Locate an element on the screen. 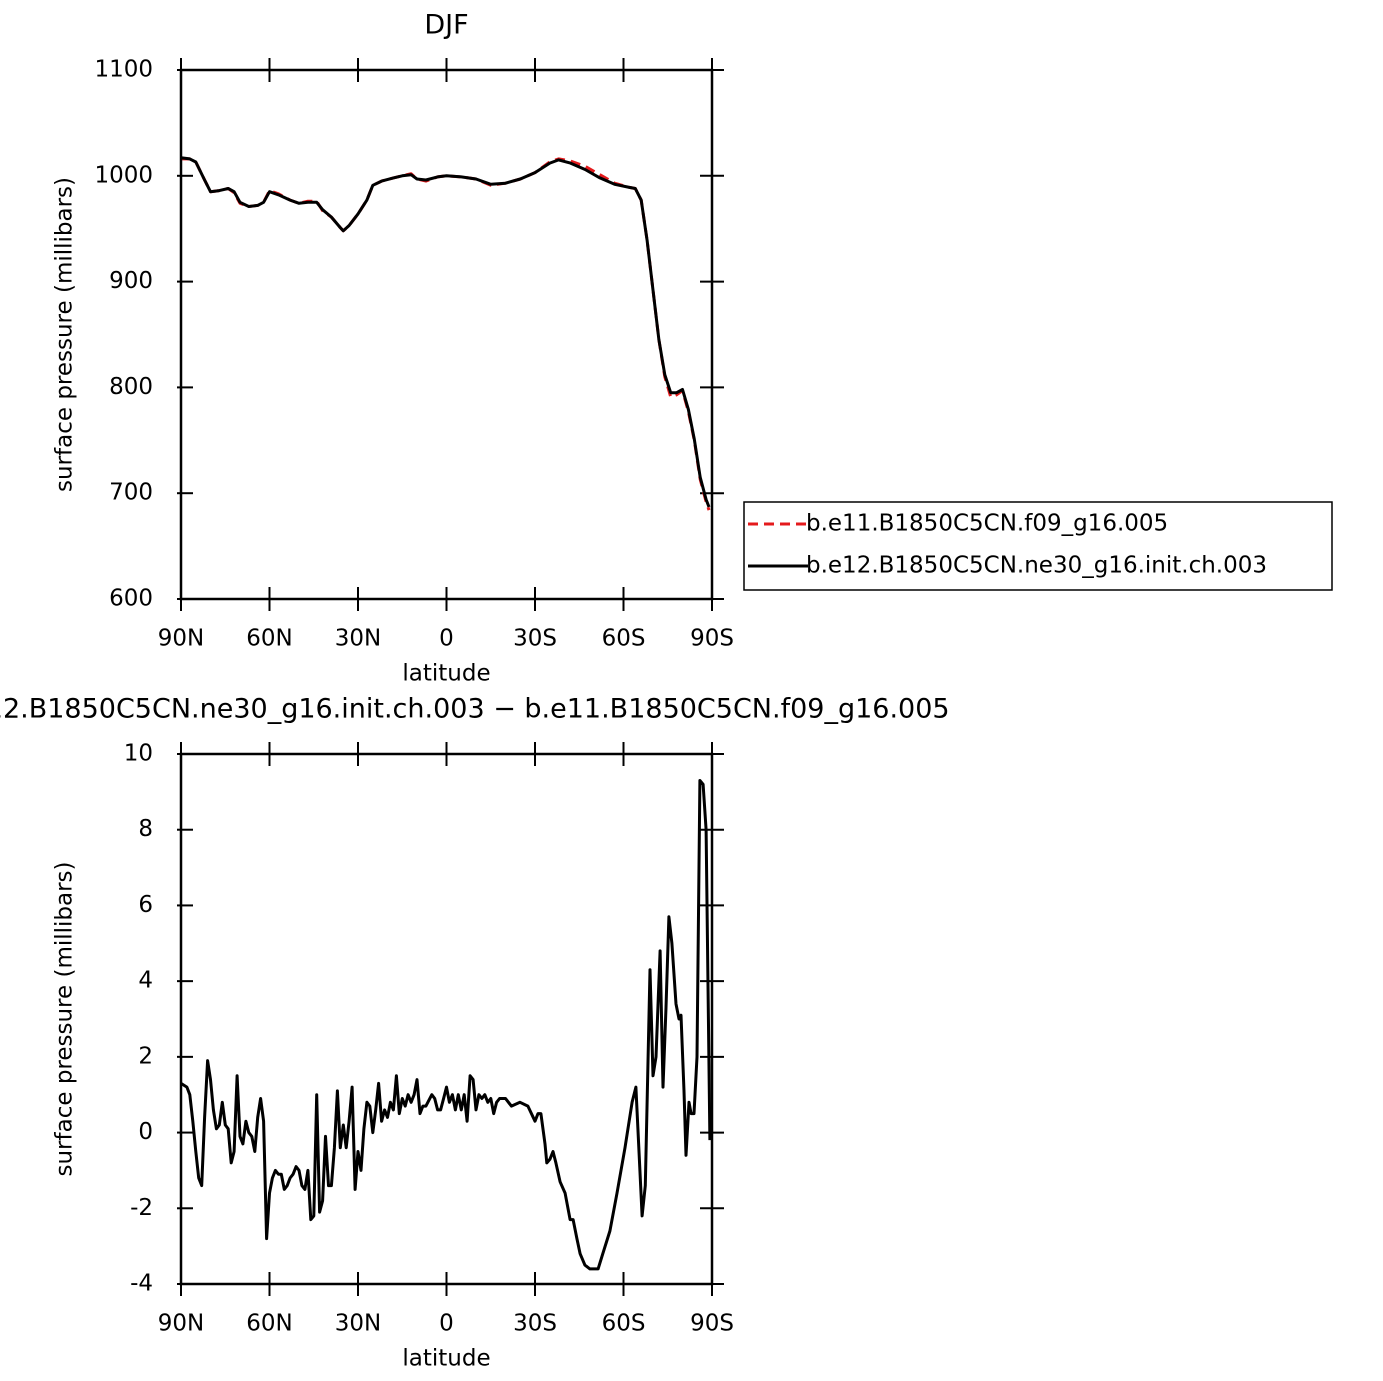 The width and height of the screenshot is (1383, 1381). y-tick-label: 1100 is located at coordinates (123, 70).